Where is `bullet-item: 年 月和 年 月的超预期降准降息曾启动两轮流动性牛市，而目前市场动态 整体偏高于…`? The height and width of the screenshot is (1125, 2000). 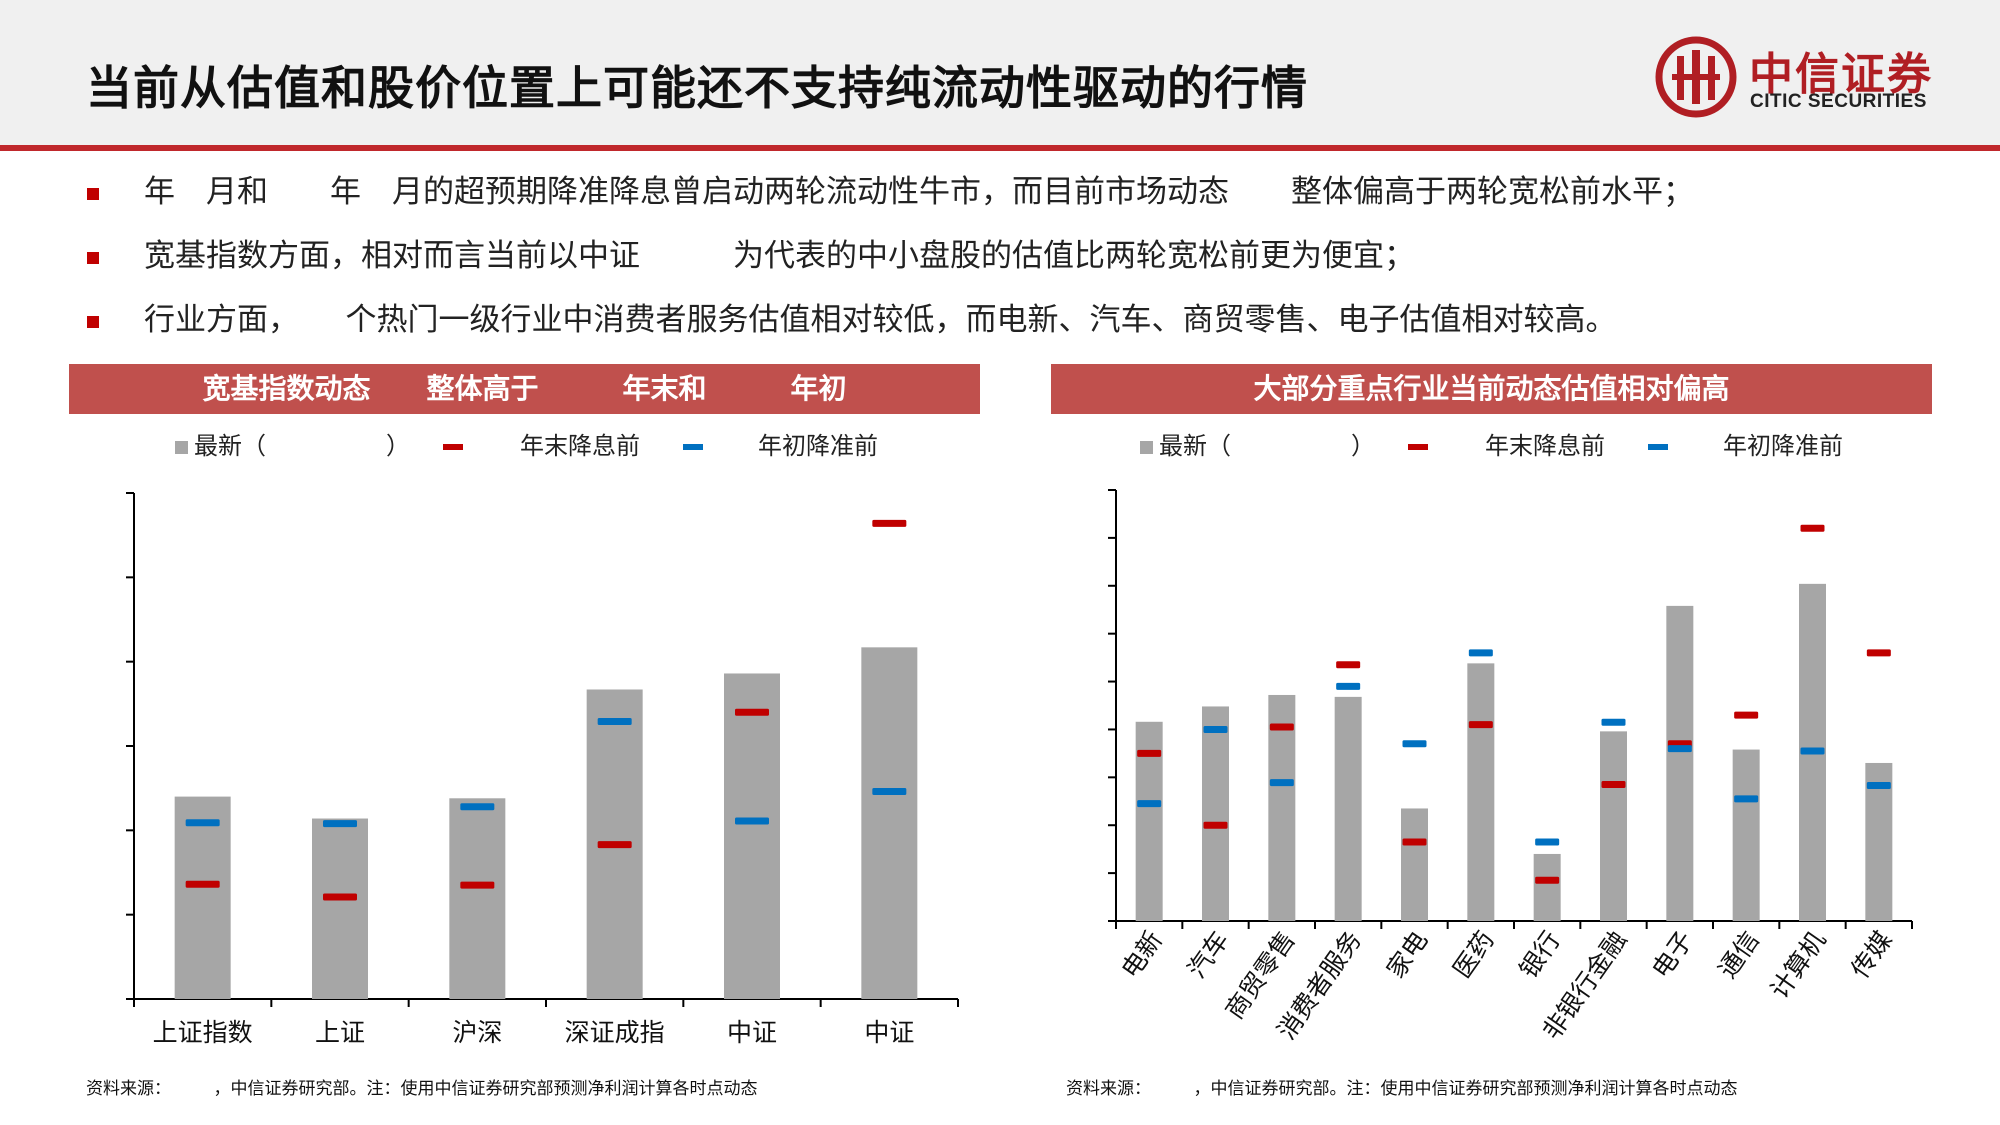 bullet-item: 年 月和 年 月的超预期降准降息曾启动两轮流动性牛市，而目前市场动态 整体偏高于… is located at coordinates (1026, 200).